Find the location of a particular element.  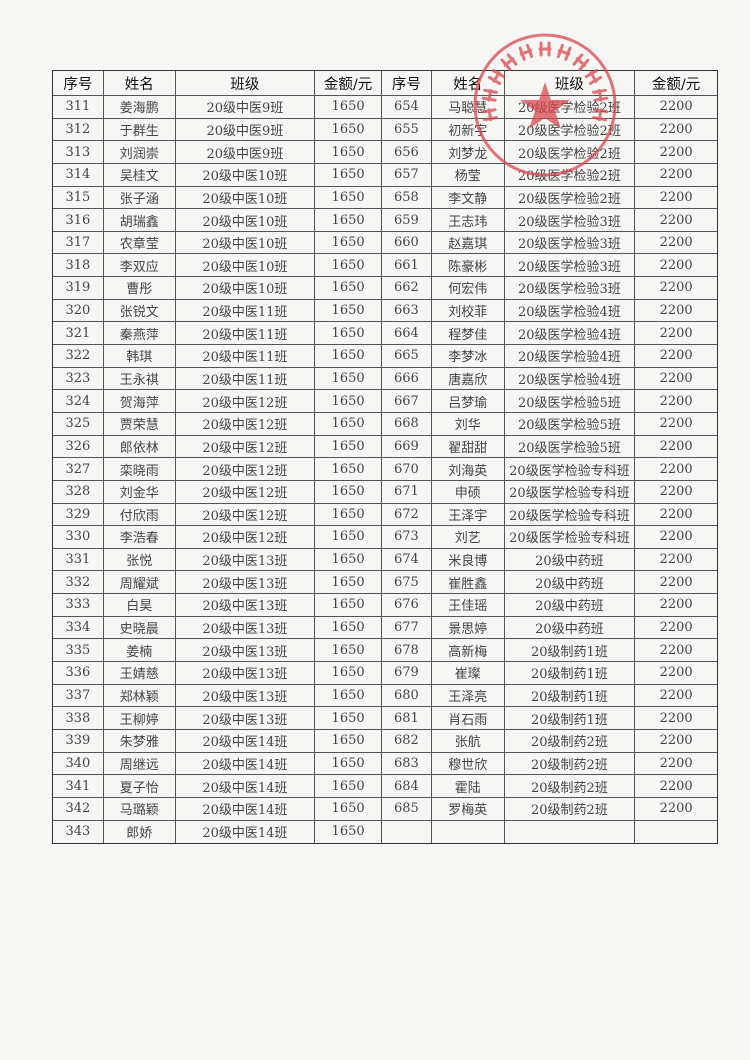

cell-seq: 663 is located at coordinates (407, 310).